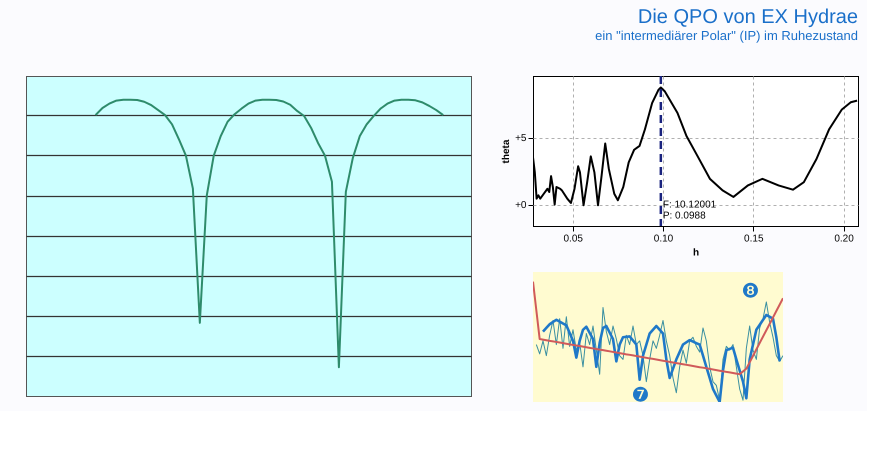 The image size is (884, 453). Describe the element at coordinates (664, 239) in the screenshot. I see `x-tick-label: 0.10` at that location.